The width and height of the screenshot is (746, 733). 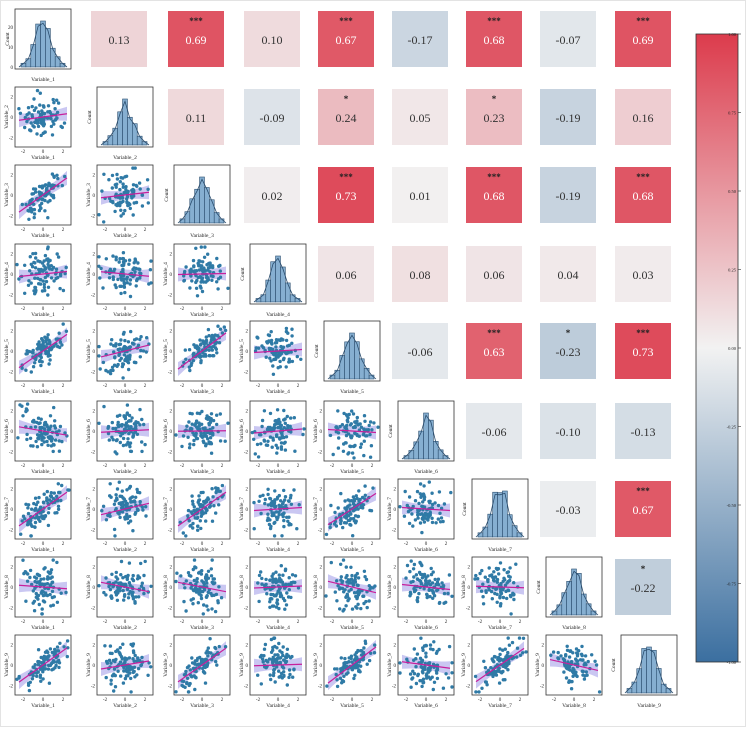 What do you see at coordinates (643, 491) in the screenshot?
I see `corr-stars: ***` at bounding box center [643, 491].